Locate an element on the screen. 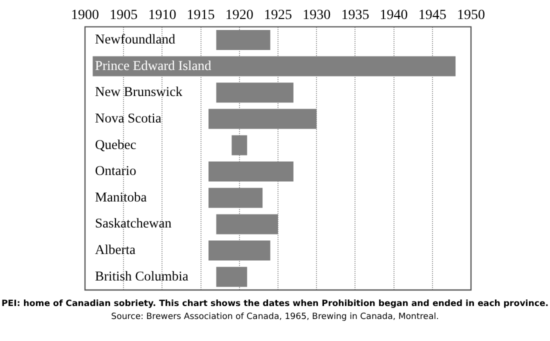 The image size is (550, 341). x-tick-label: 1950 is located at coordinates (471, 16).